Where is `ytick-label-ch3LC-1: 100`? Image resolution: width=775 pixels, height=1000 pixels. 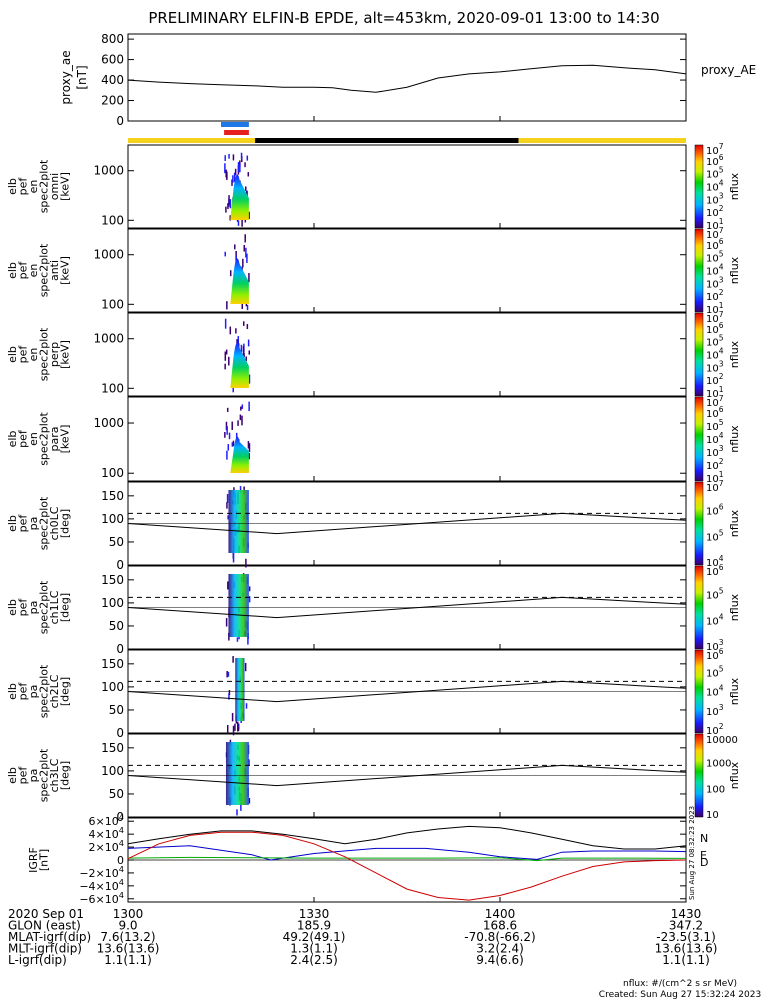
ytick-label-ch3LC-1: 100 is located at coordinates (112, 771).